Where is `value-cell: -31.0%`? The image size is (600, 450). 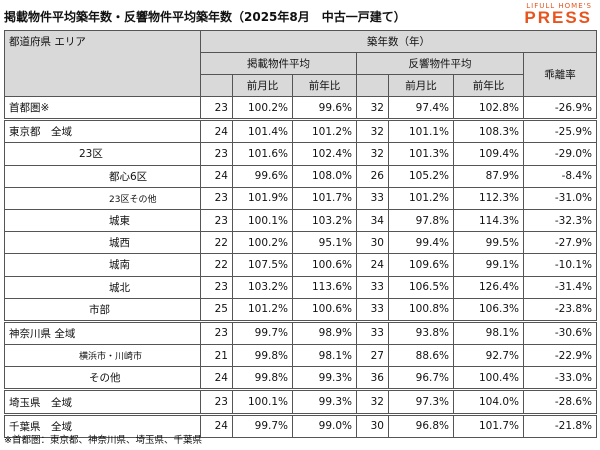 value-cell: -31.0% is located at coordinates (560, 198).